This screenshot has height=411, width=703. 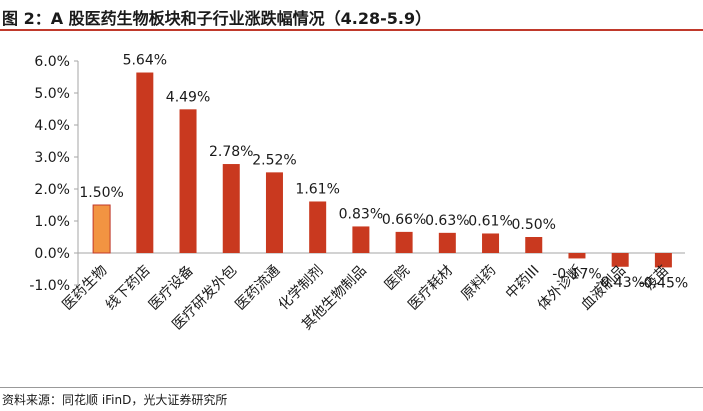 I want to click on category-label: 医院, so click(x=397, y=278).